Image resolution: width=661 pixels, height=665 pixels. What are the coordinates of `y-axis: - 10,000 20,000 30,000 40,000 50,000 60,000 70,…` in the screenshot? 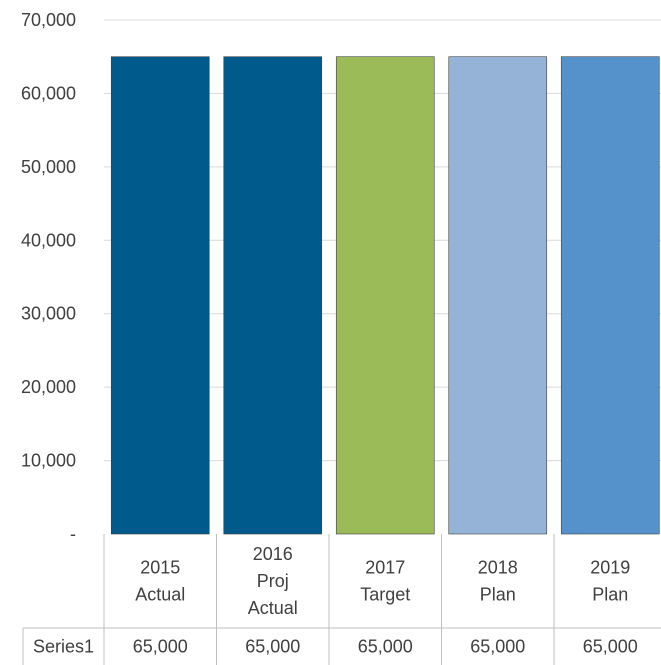 It's located at (48, 277).